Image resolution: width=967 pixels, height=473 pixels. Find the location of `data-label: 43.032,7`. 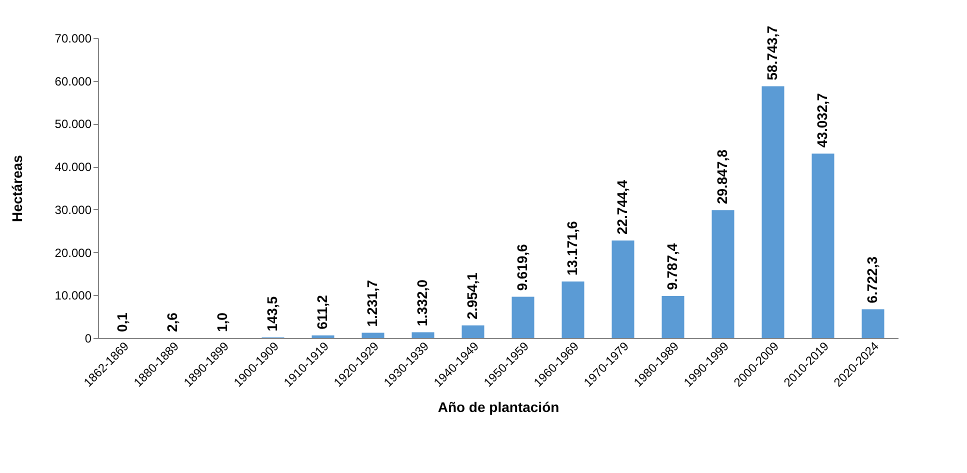

data-label: 43.032,7 is located at coordinates (822, 120).